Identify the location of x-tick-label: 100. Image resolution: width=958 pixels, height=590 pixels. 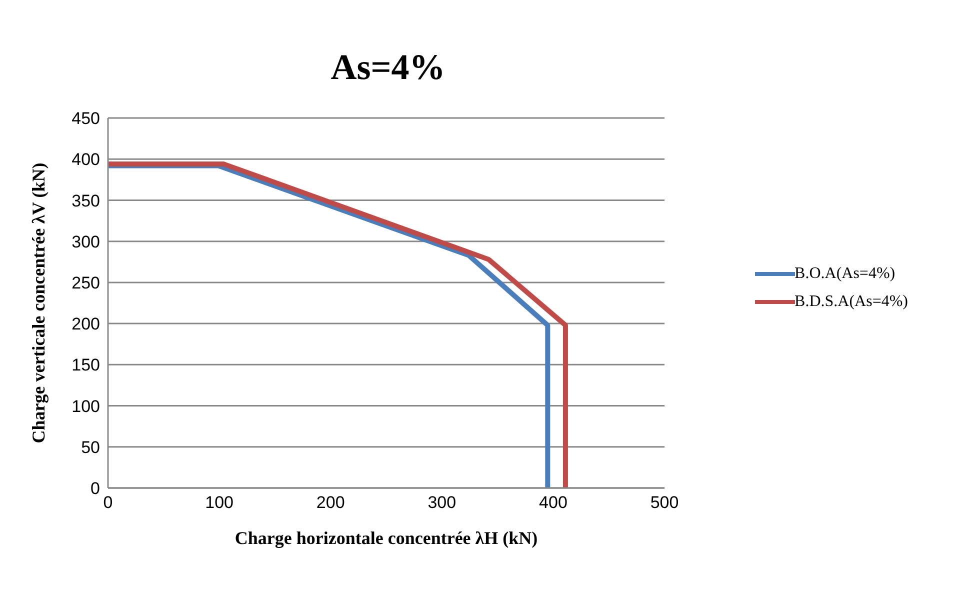
(219, 502).